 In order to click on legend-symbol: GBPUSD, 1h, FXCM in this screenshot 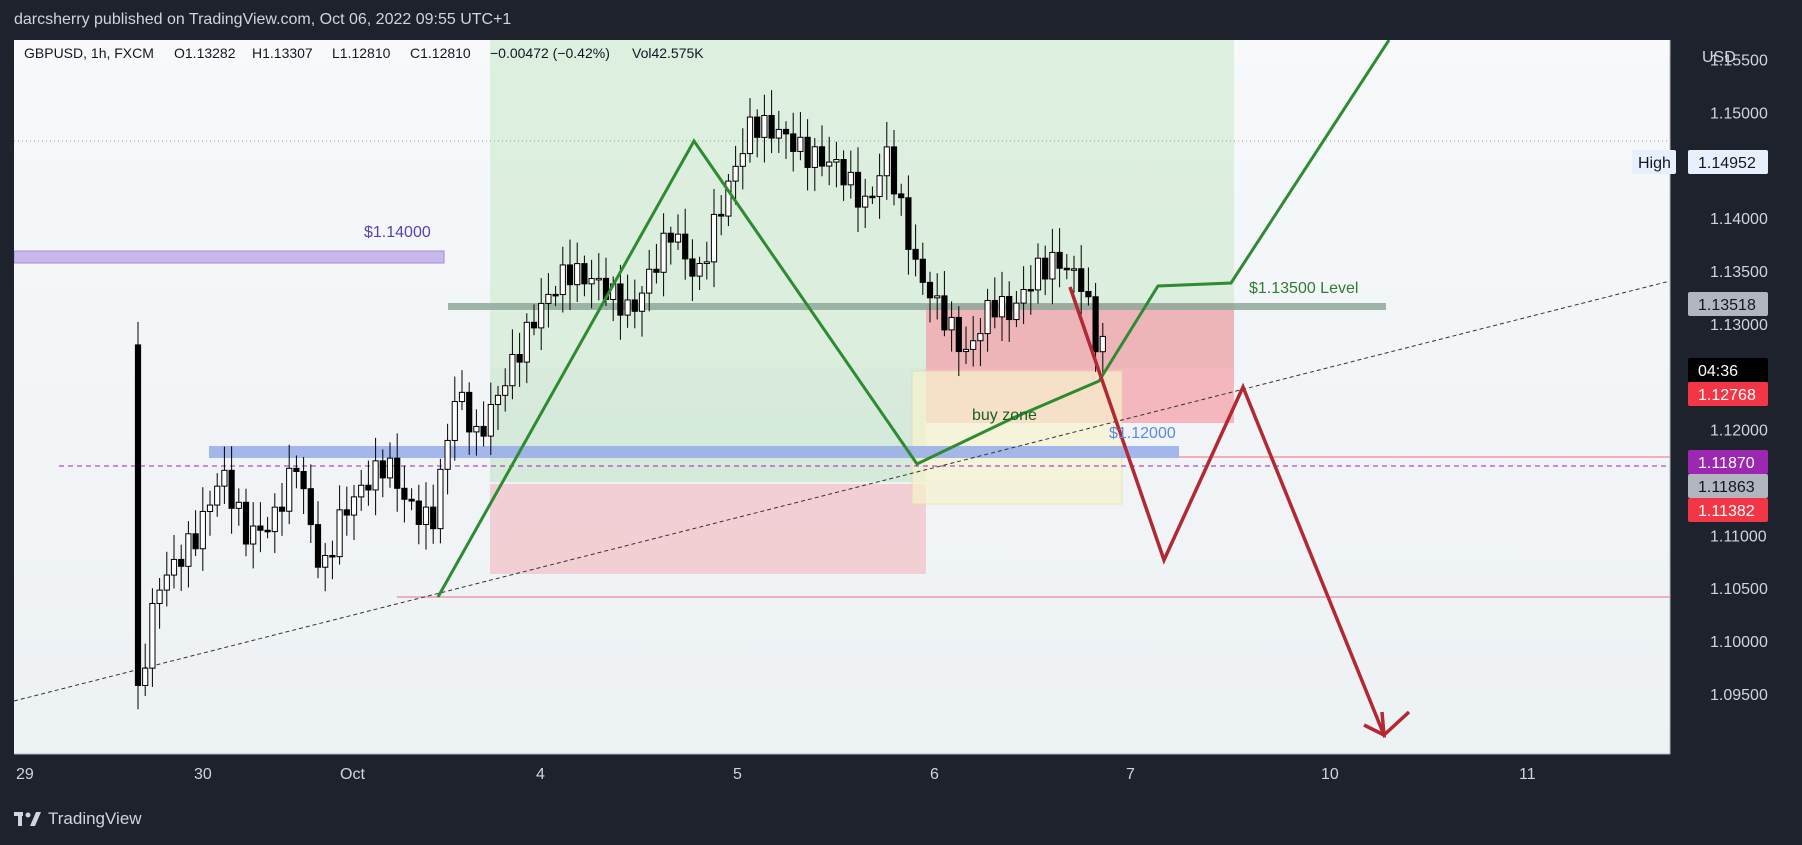, I will do `click(89, 53)`.